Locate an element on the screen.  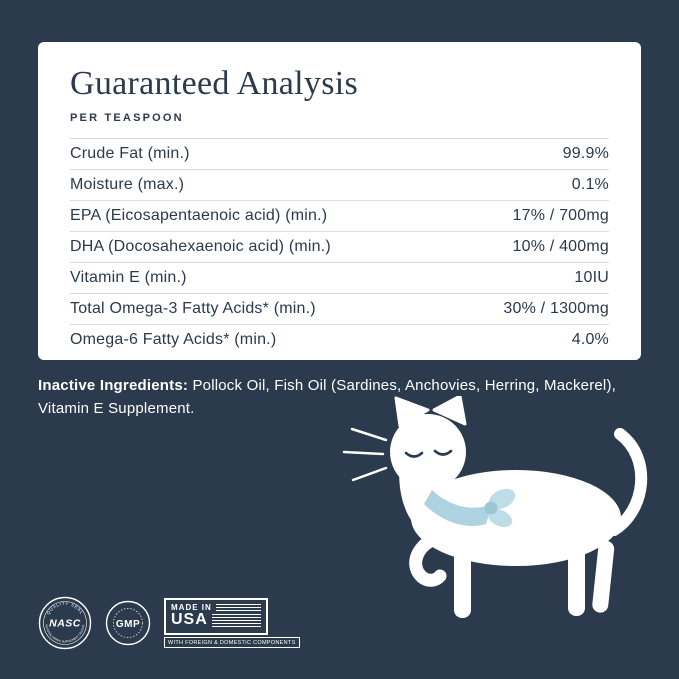
gmp-badge: GMP is located at coordinates (128, 623).